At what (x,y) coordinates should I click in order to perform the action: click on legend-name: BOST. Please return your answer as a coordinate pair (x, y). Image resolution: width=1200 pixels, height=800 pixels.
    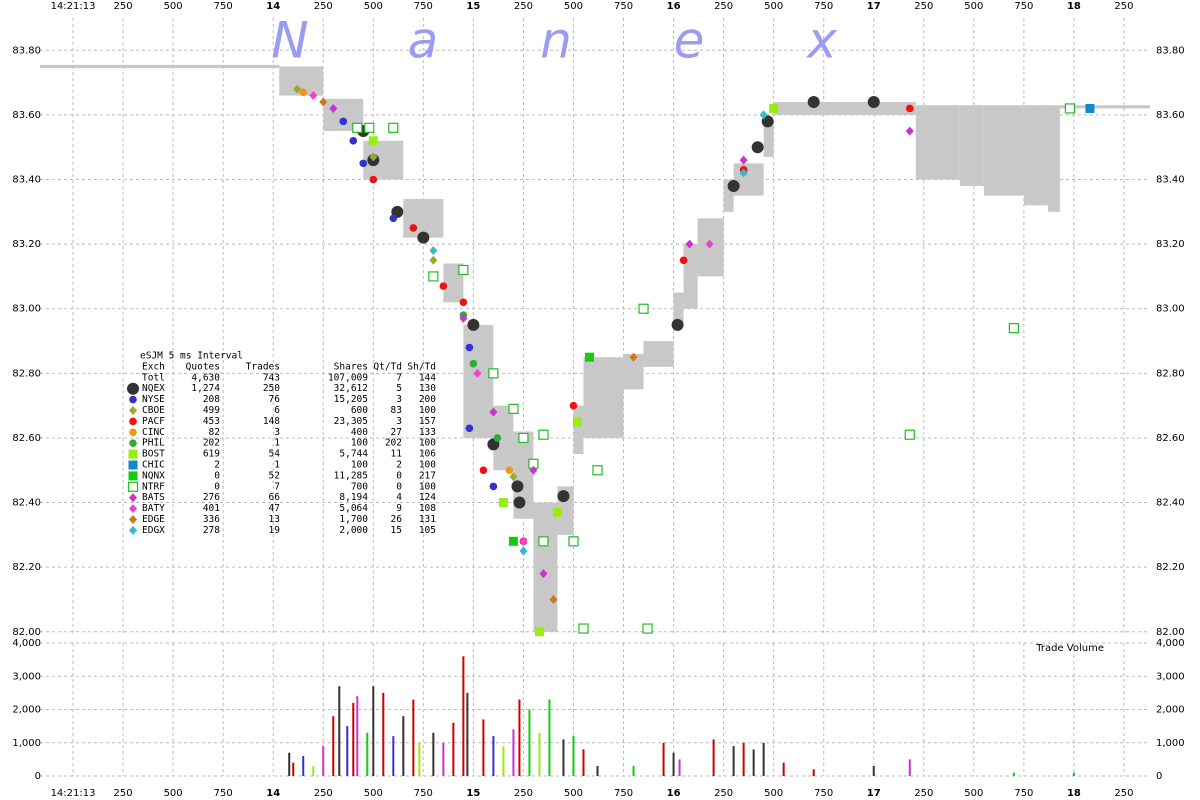
    Looking at the image, I should click on (153, 454).